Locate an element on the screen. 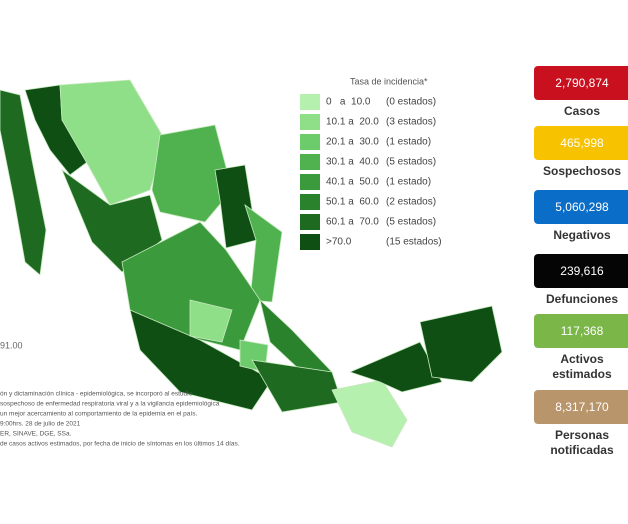 Image resolution: width=628 pixels, height=524 pixels. stat-label: Sospechosos is located at coordinates (582, 171).